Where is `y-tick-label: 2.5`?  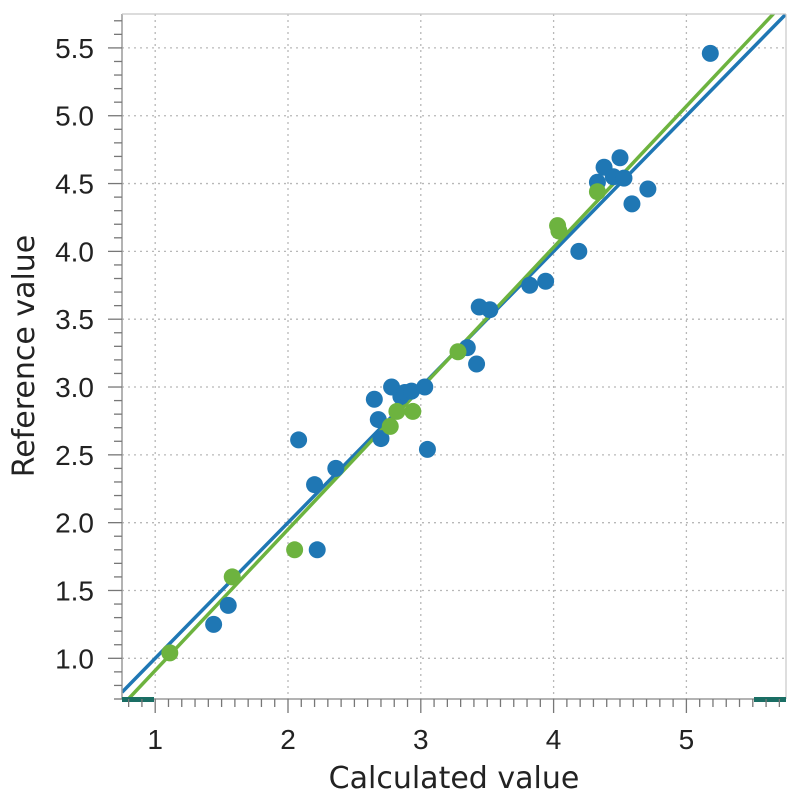
y-tick-label: 2.5 is located at coordinates (74, 455).